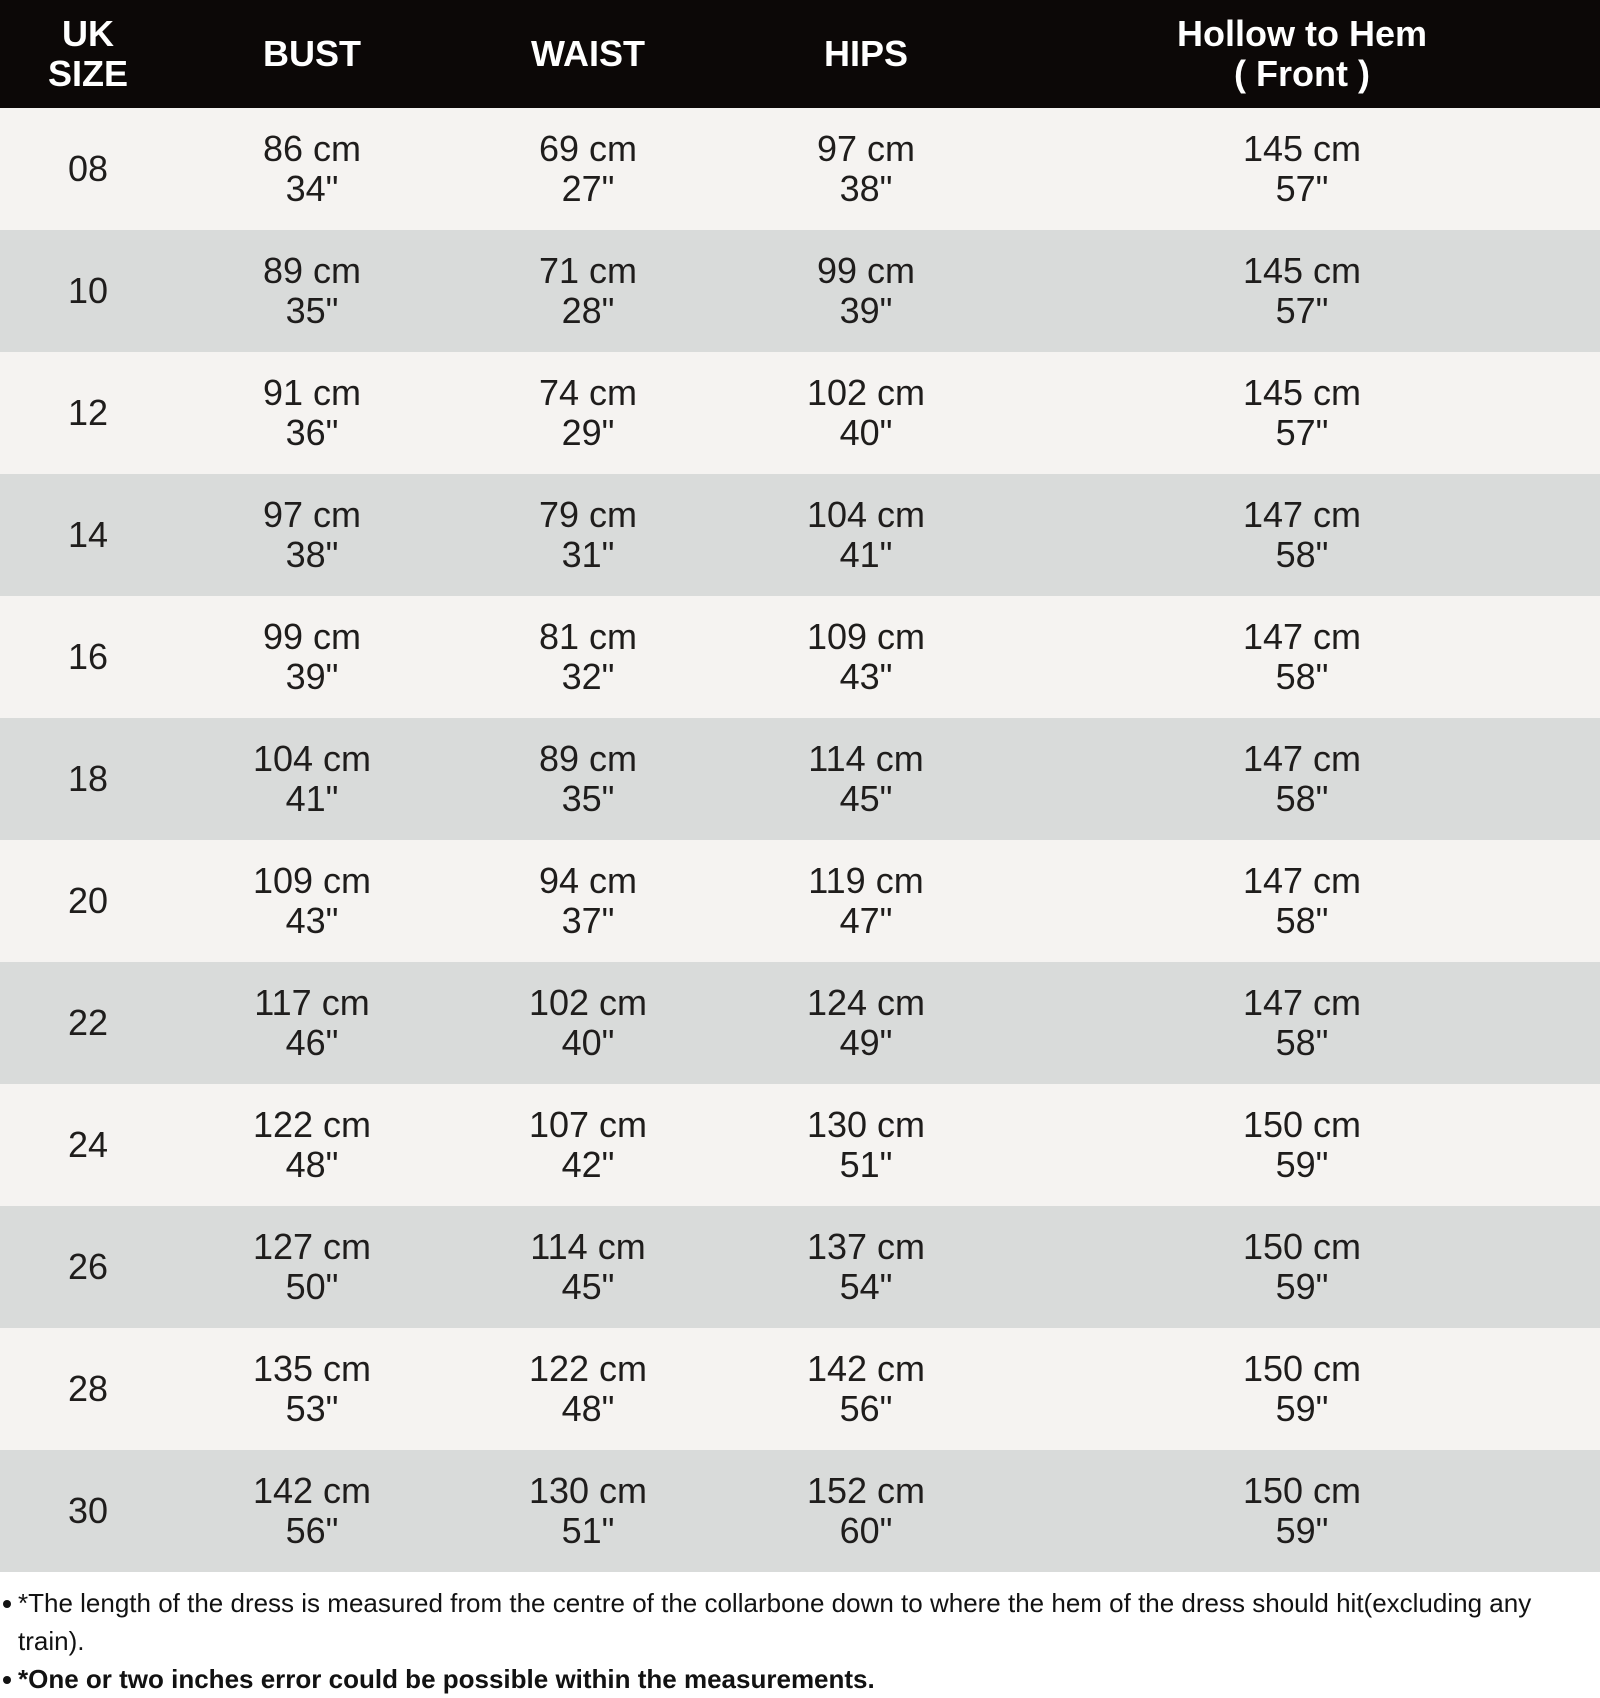 The width and height of the screenshot is (1600, 1698). Describe the element at coordinates (588, 54) in the screenshot. I see `column-header-waist: WAIST` at that location.